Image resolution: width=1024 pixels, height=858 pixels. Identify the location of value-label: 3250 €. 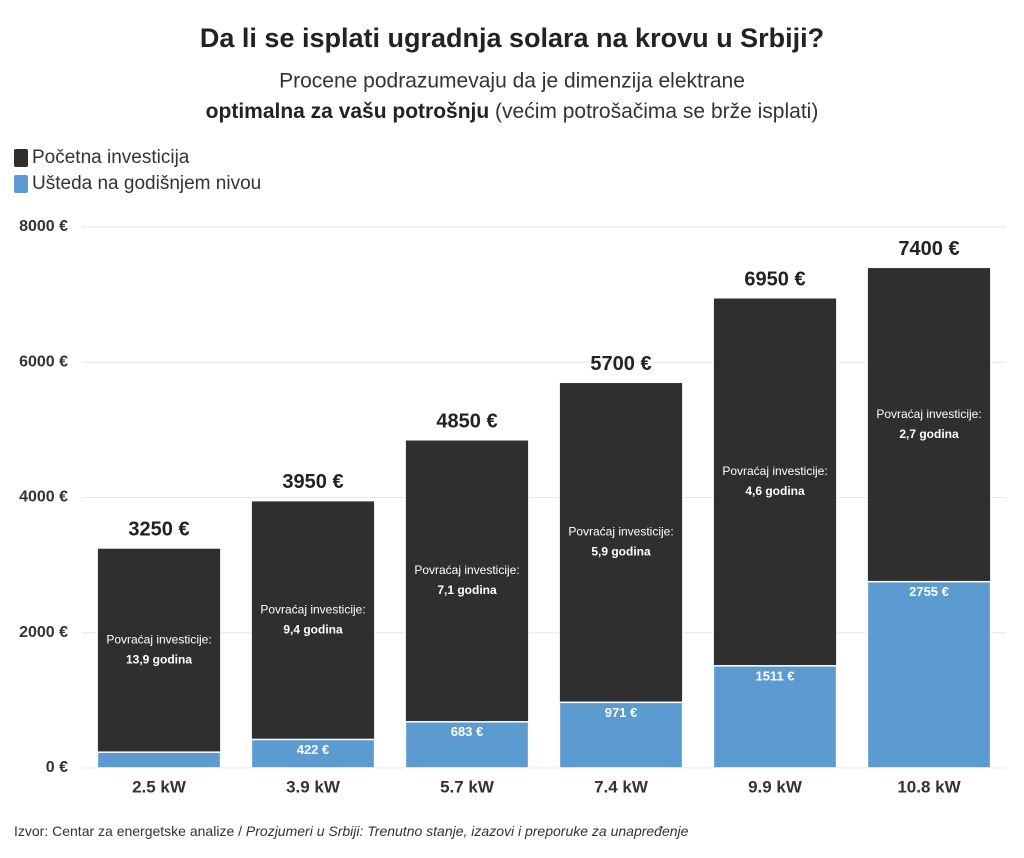
(158, 530).